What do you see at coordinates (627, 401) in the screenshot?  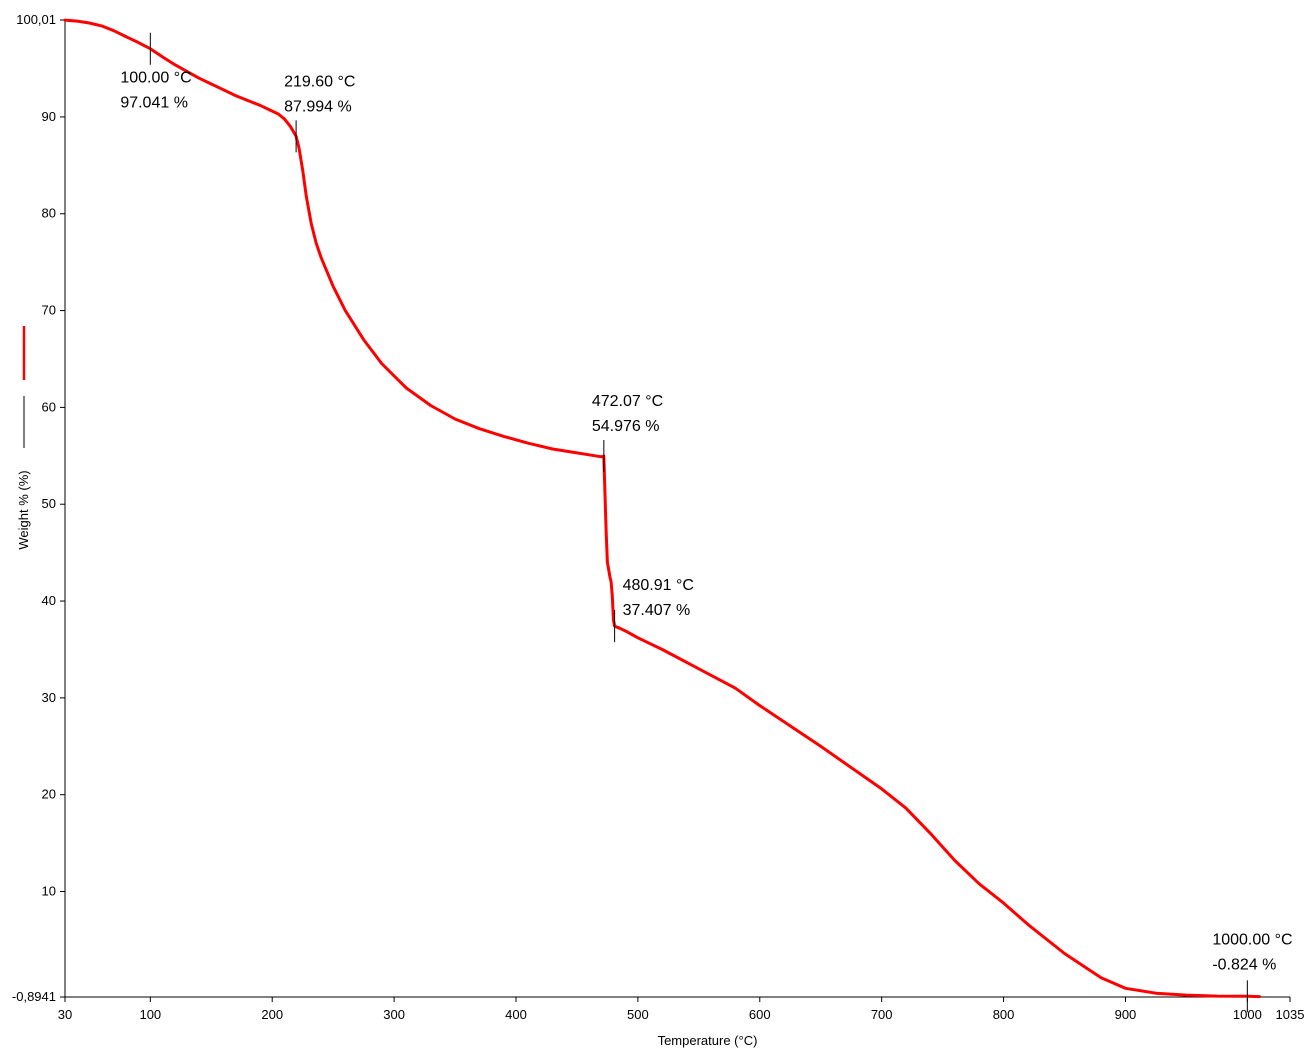 I see `annotation-temp-label: 472.07 °C` at bounding box center [627, 401].